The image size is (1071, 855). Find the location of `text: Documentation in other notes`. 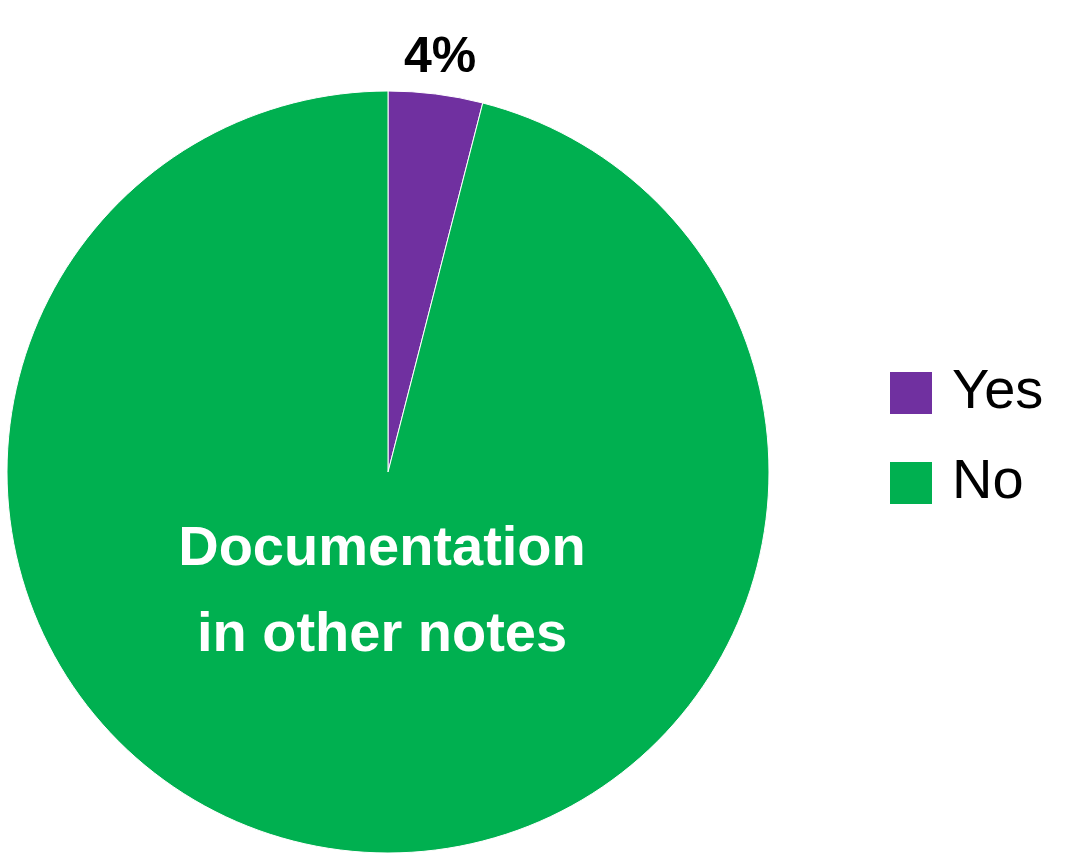

text: Documentation in other notes is located at coordinates (382, 588).